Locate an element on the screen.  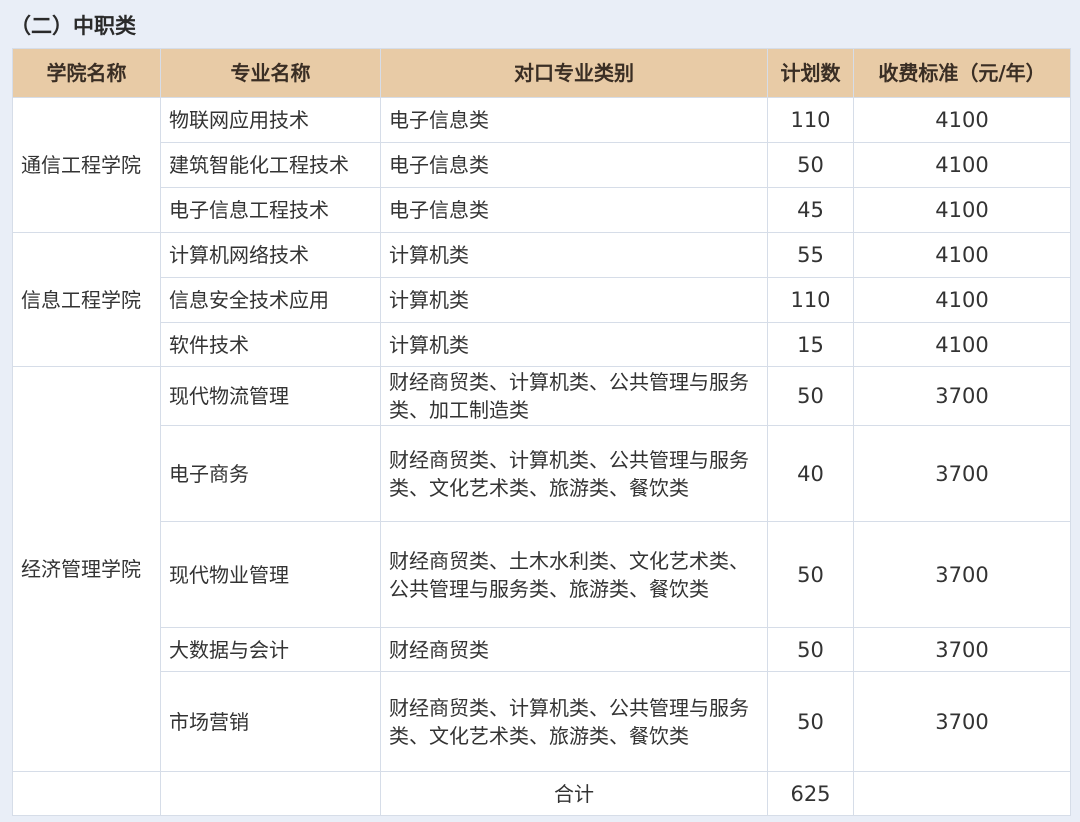
section-title: （二）中职类 is located at coordinates (73, 26).